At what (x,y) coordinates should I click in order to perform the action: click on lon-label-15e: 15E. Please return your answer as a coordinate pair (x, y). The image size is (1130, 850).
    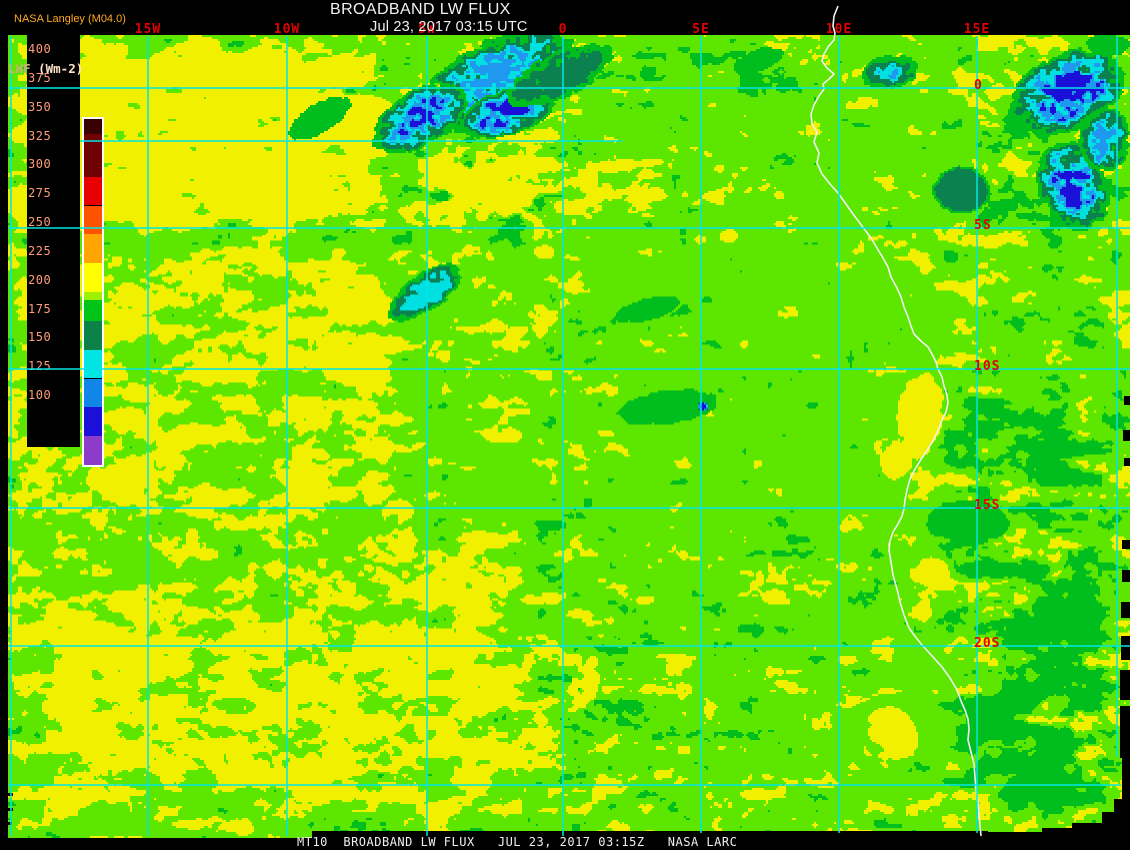
    Looking at the image, I should click on (977, 29).